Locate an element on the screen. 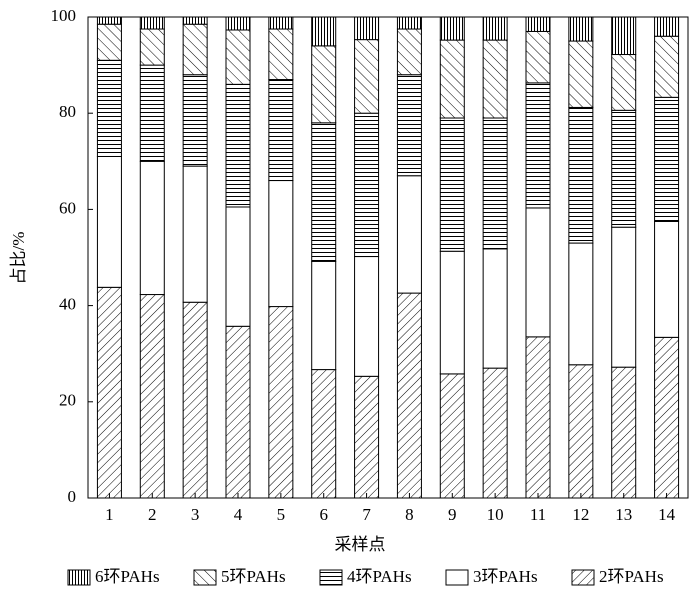 Image resolution: width=700 pixels, height=595 pixels. x-tick-label: 9 is located at coordinates (452, 514).